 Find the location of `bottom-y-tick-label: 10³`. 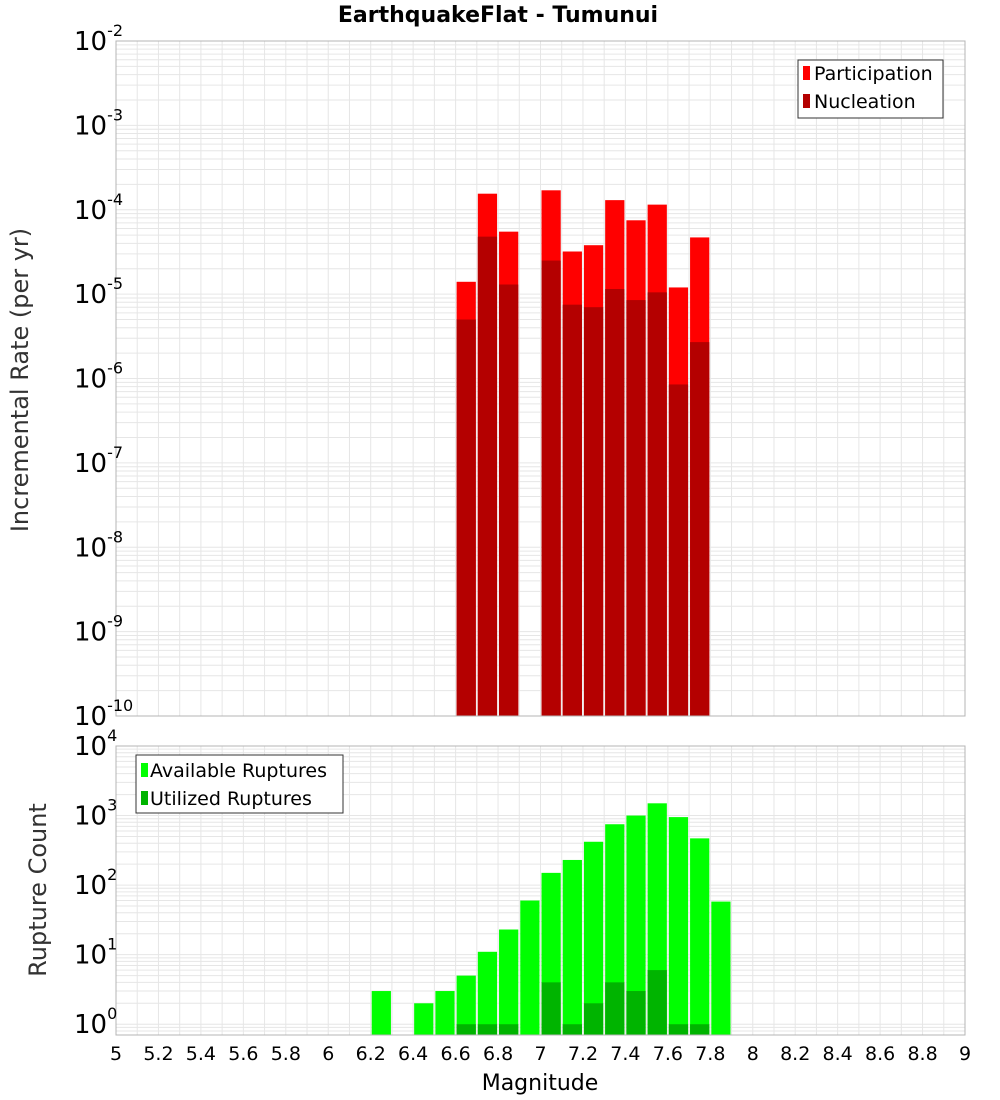

bottom-y-tick-label: 10³ is located at coordinates (95, 814).